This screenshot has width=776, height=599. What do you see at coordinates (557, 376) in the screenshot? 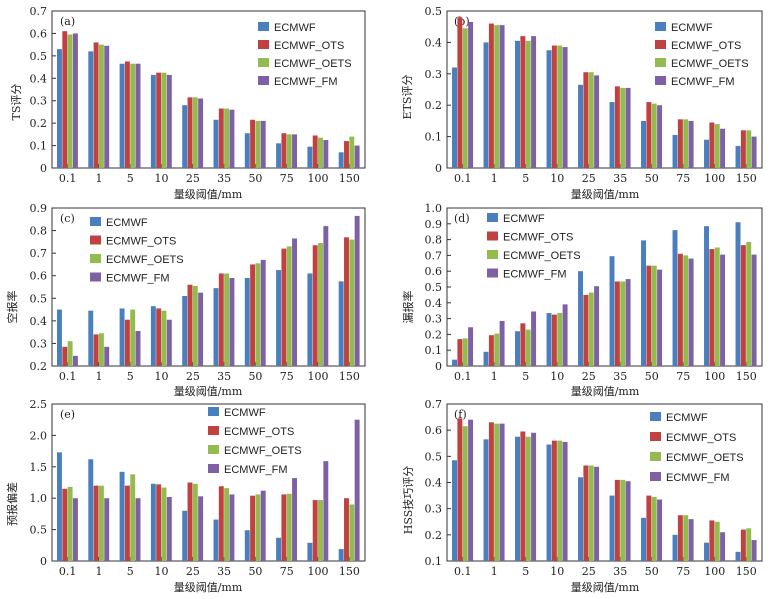
I see `x-tick-label: 10` at bounding box center [557, 376].